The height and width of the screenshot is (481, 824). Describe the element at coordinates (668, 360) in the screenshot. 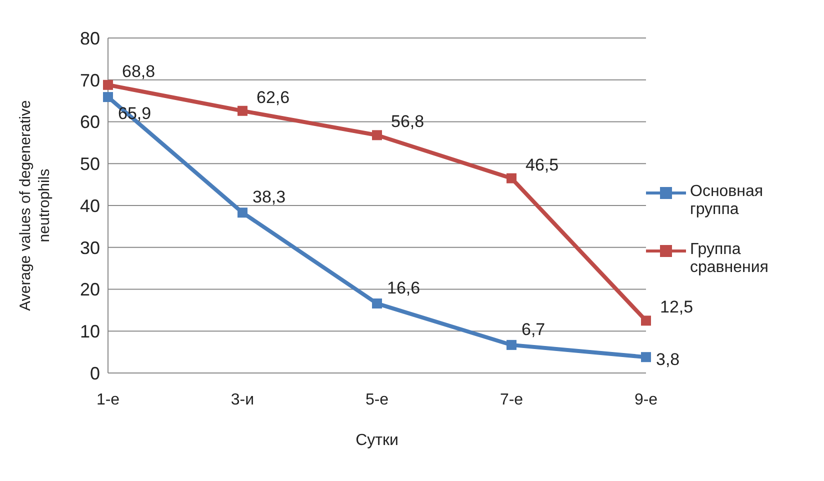

I see `data-label: 3,8` at that location.